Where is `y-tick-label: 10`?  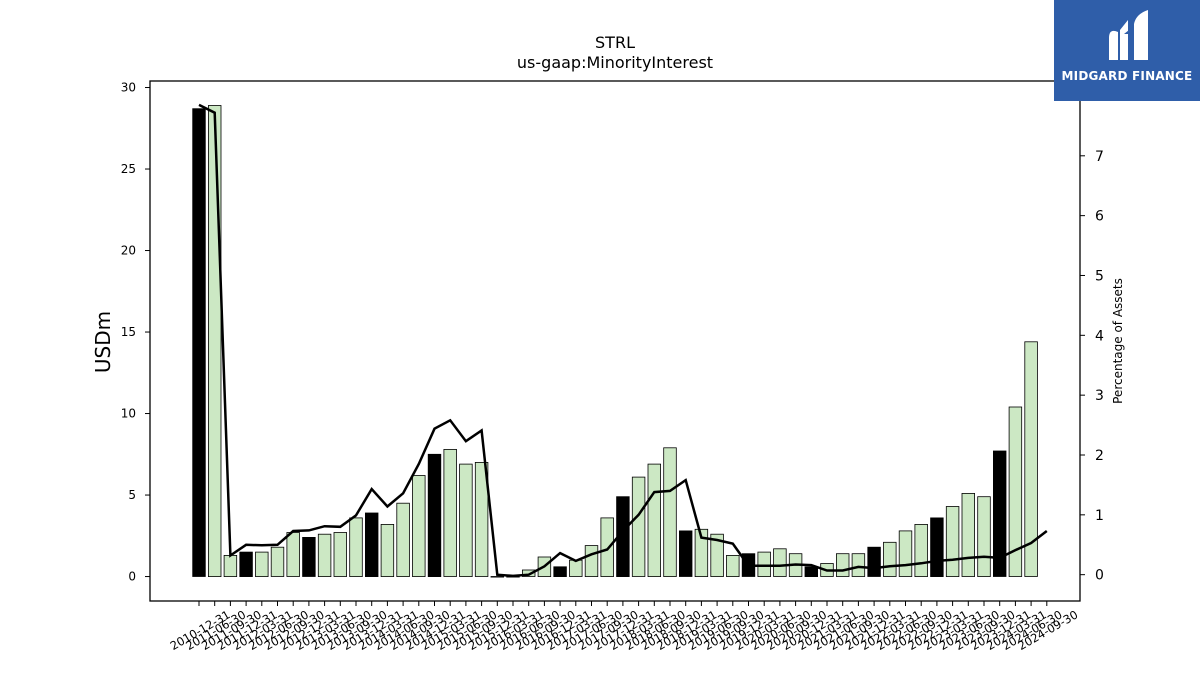 y-tick-label: 10 is located at coordinates (128, 414).